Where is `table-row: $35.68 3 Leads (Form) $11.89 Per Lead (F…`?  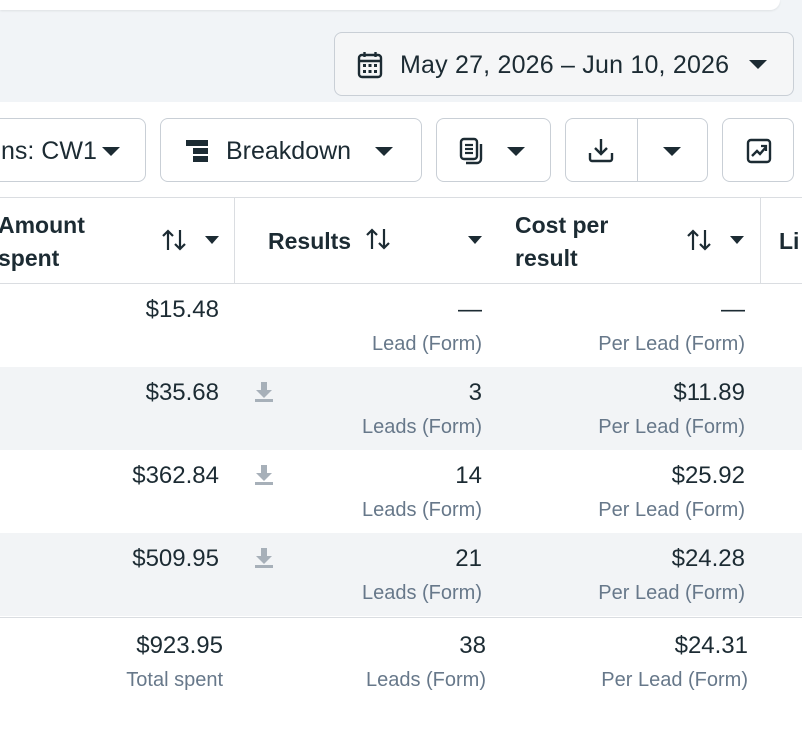
table-row: $35.68 3 Leads (Form) $11.89 Per Lead (F… is located at coordinates (401, 408).